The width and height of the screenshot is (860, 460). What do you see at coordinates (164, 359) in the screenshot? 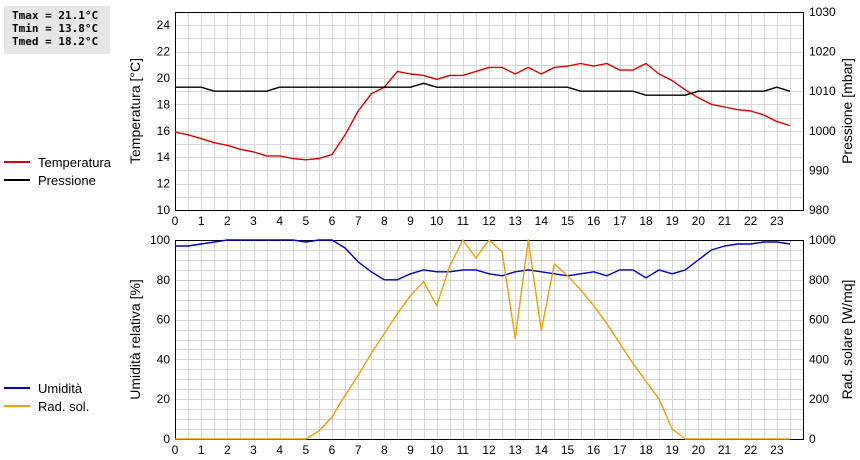
I see `y-tick-label: 40` at bounding box center [164, 359].